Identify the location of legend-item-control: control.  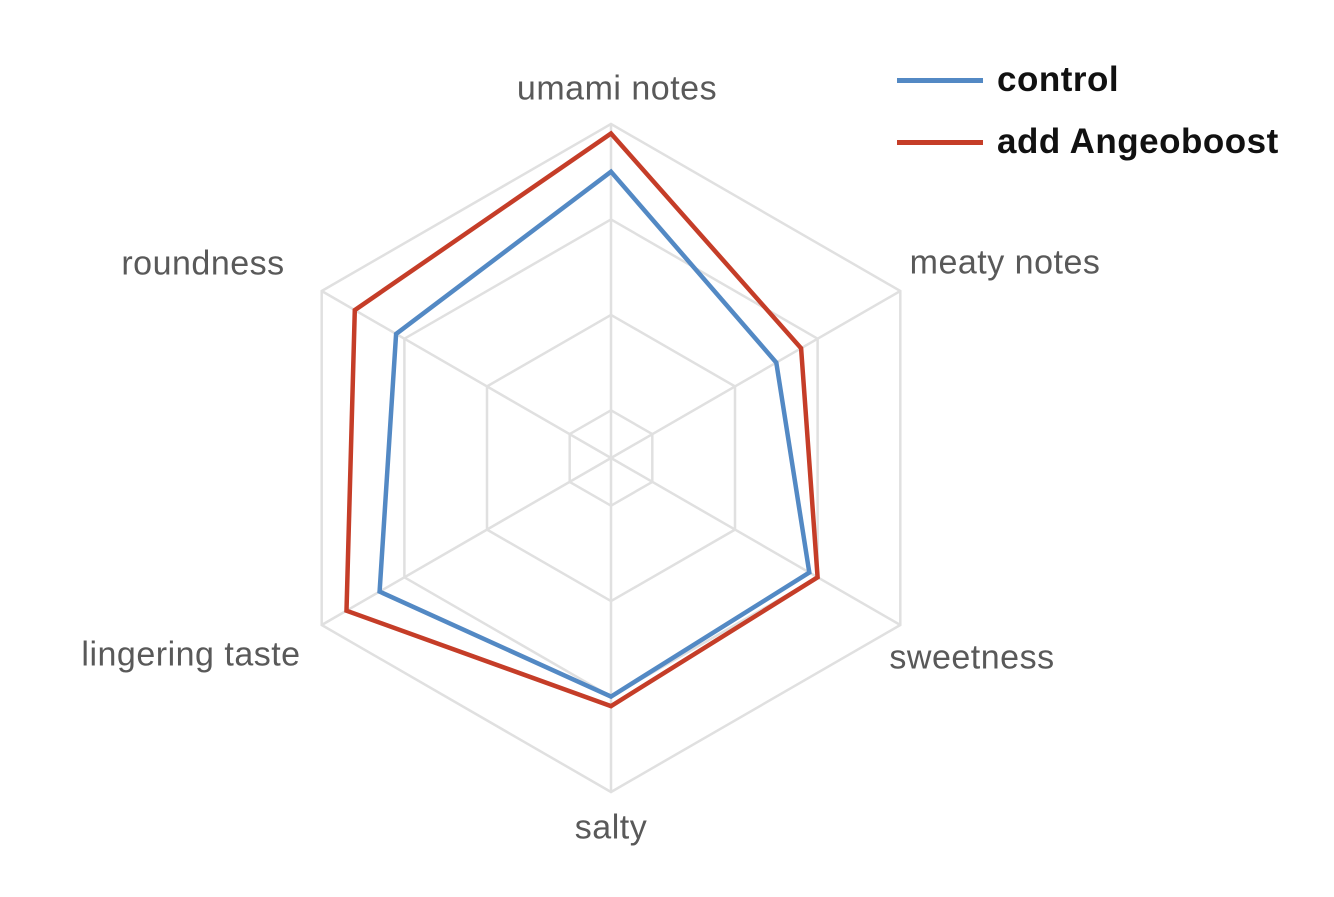
(1008, 80).